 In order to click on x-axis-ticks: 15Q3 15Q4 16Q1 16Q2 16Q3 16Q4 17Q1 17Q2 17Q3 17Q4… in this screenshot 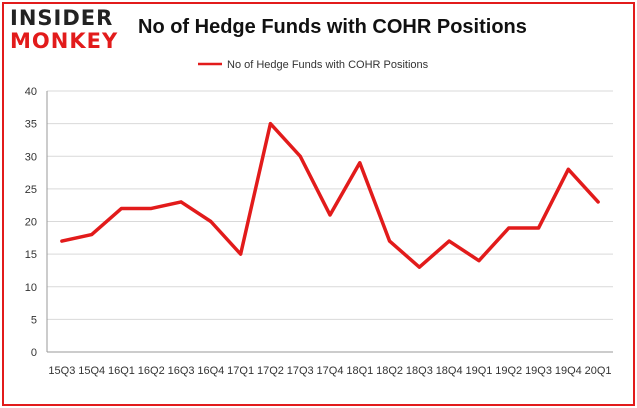, I will do `click(329, 371)`.